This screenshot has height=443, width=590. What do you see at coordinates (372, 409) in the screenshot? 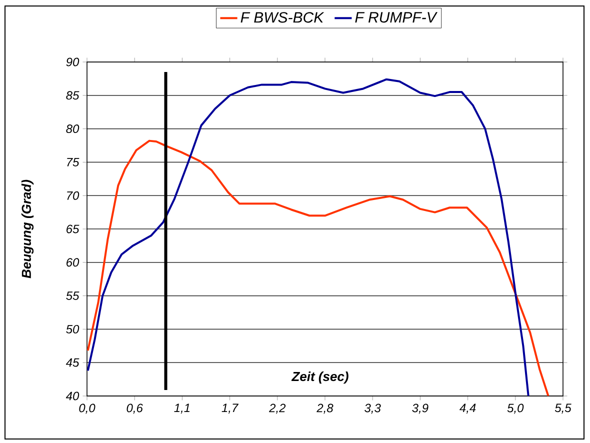
I see `x-tick-label: 3,3` at bounding box center [372, 409].